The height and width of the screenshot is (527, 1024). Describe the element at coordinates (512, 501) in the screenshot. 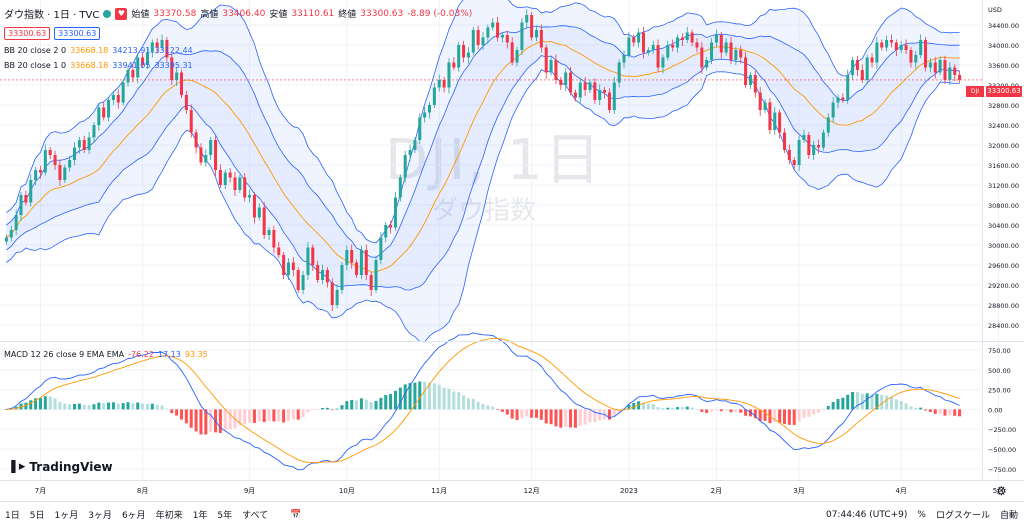

I see `toolbar-separator` at that location.